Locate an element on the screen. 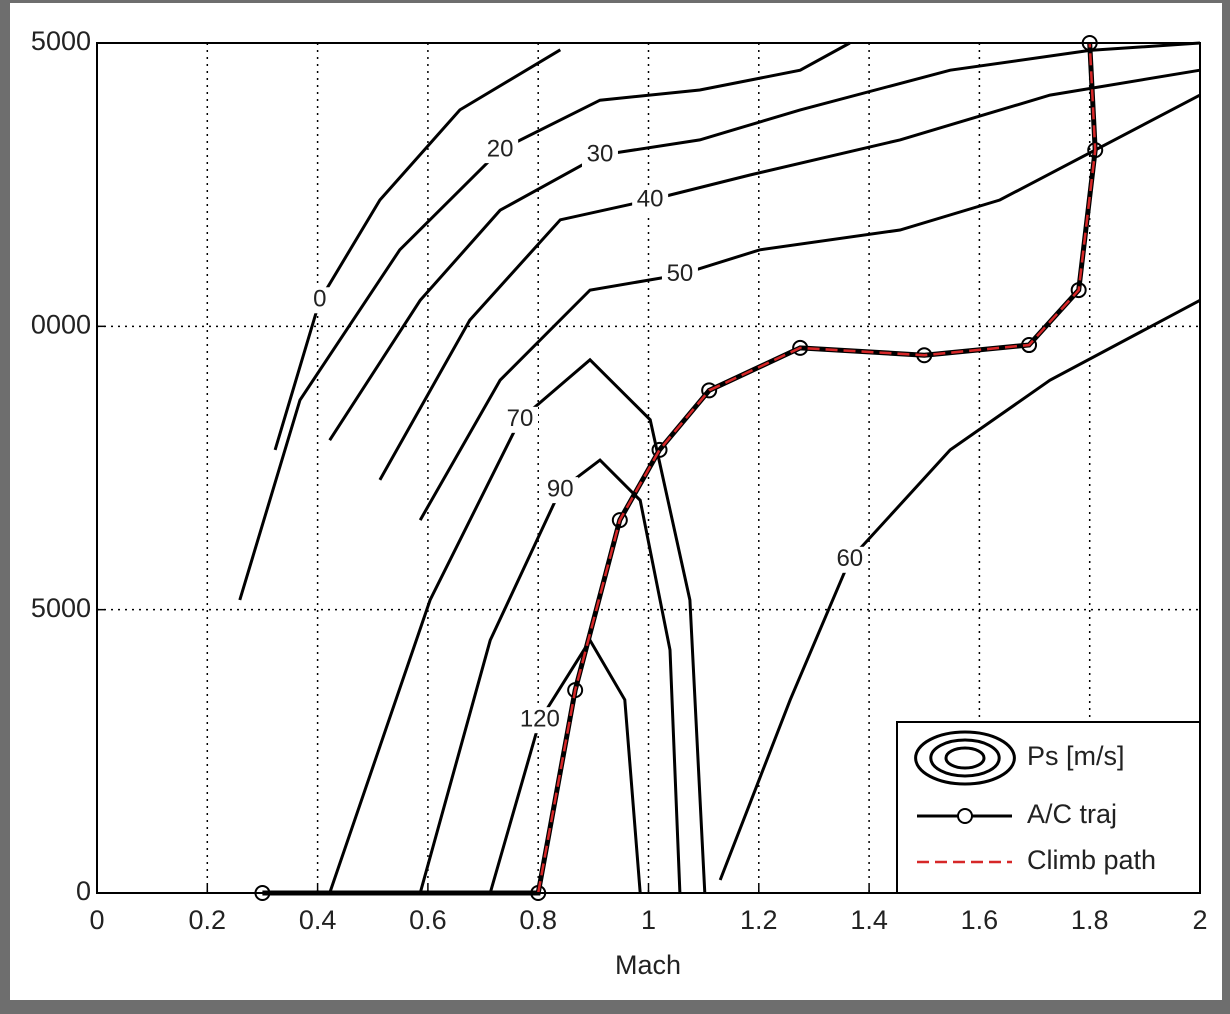 Image resolution: width=1230 pixels, height=1014 pixels. contour-label: 30 is located at coordinates (600, 154).